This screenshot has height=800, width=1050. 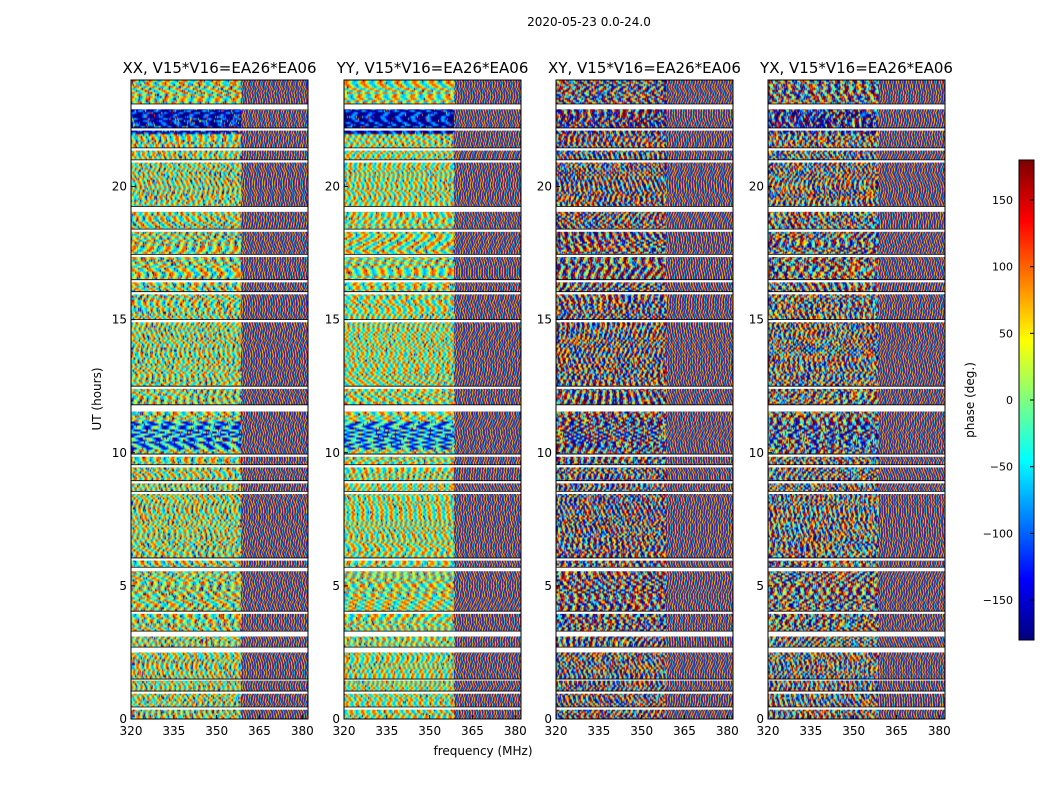 What do you see at coordinates (589, 22) in the screenshot?
I see `figure-suptitle: 2020-05-23 0.0-24.0` at bounding box center [589, 22].